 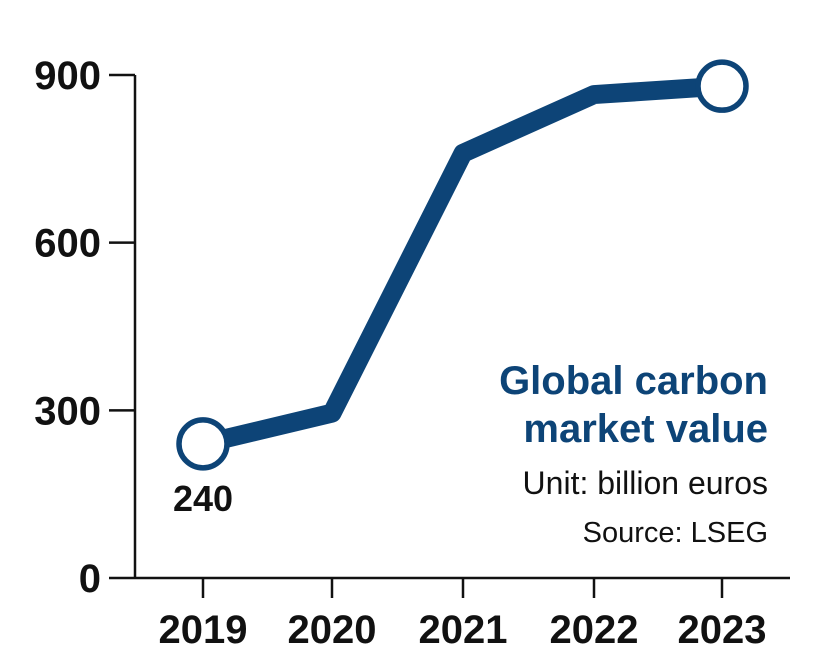 What do you see at coordinates (675, 533) in the screenshot?
I see `source-note: Source: LSEG` at bounding box center [675, 533].